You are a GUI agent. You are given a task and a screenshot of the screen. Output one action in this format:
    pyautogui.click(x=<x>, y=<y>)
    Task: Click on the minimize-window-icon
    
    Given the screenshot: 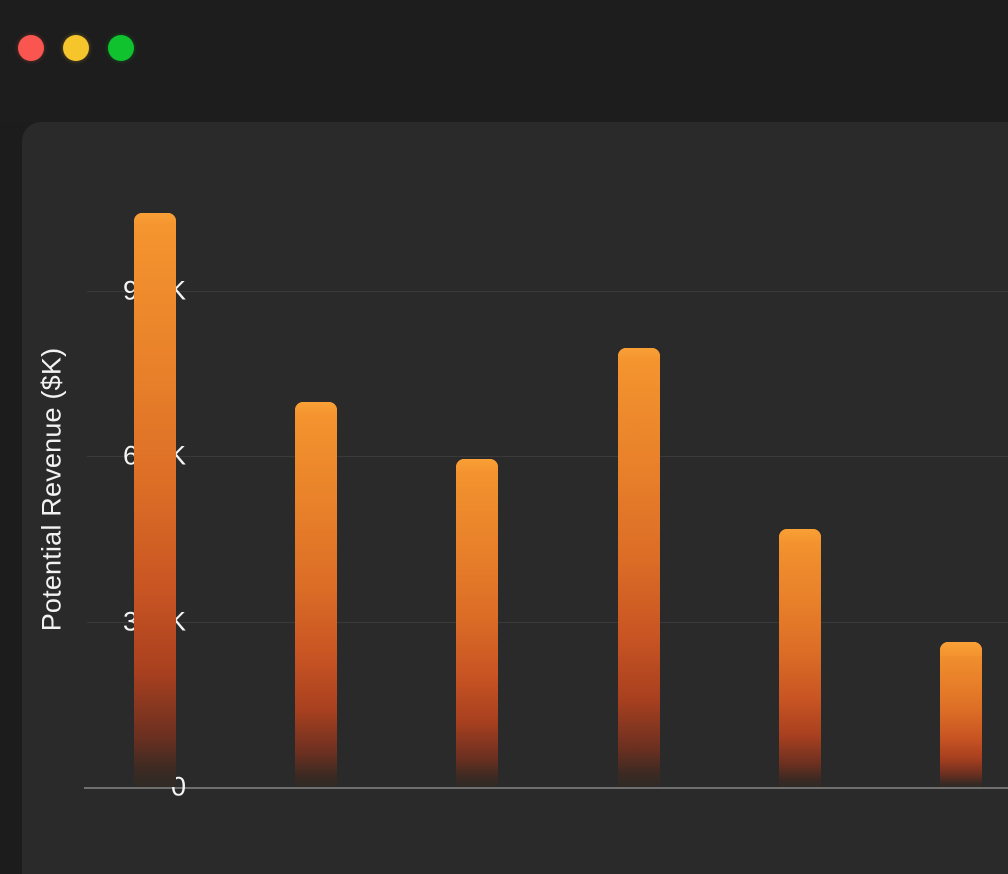 What is the action you would take?
    pyautogui.click(x=76, y=48)
    